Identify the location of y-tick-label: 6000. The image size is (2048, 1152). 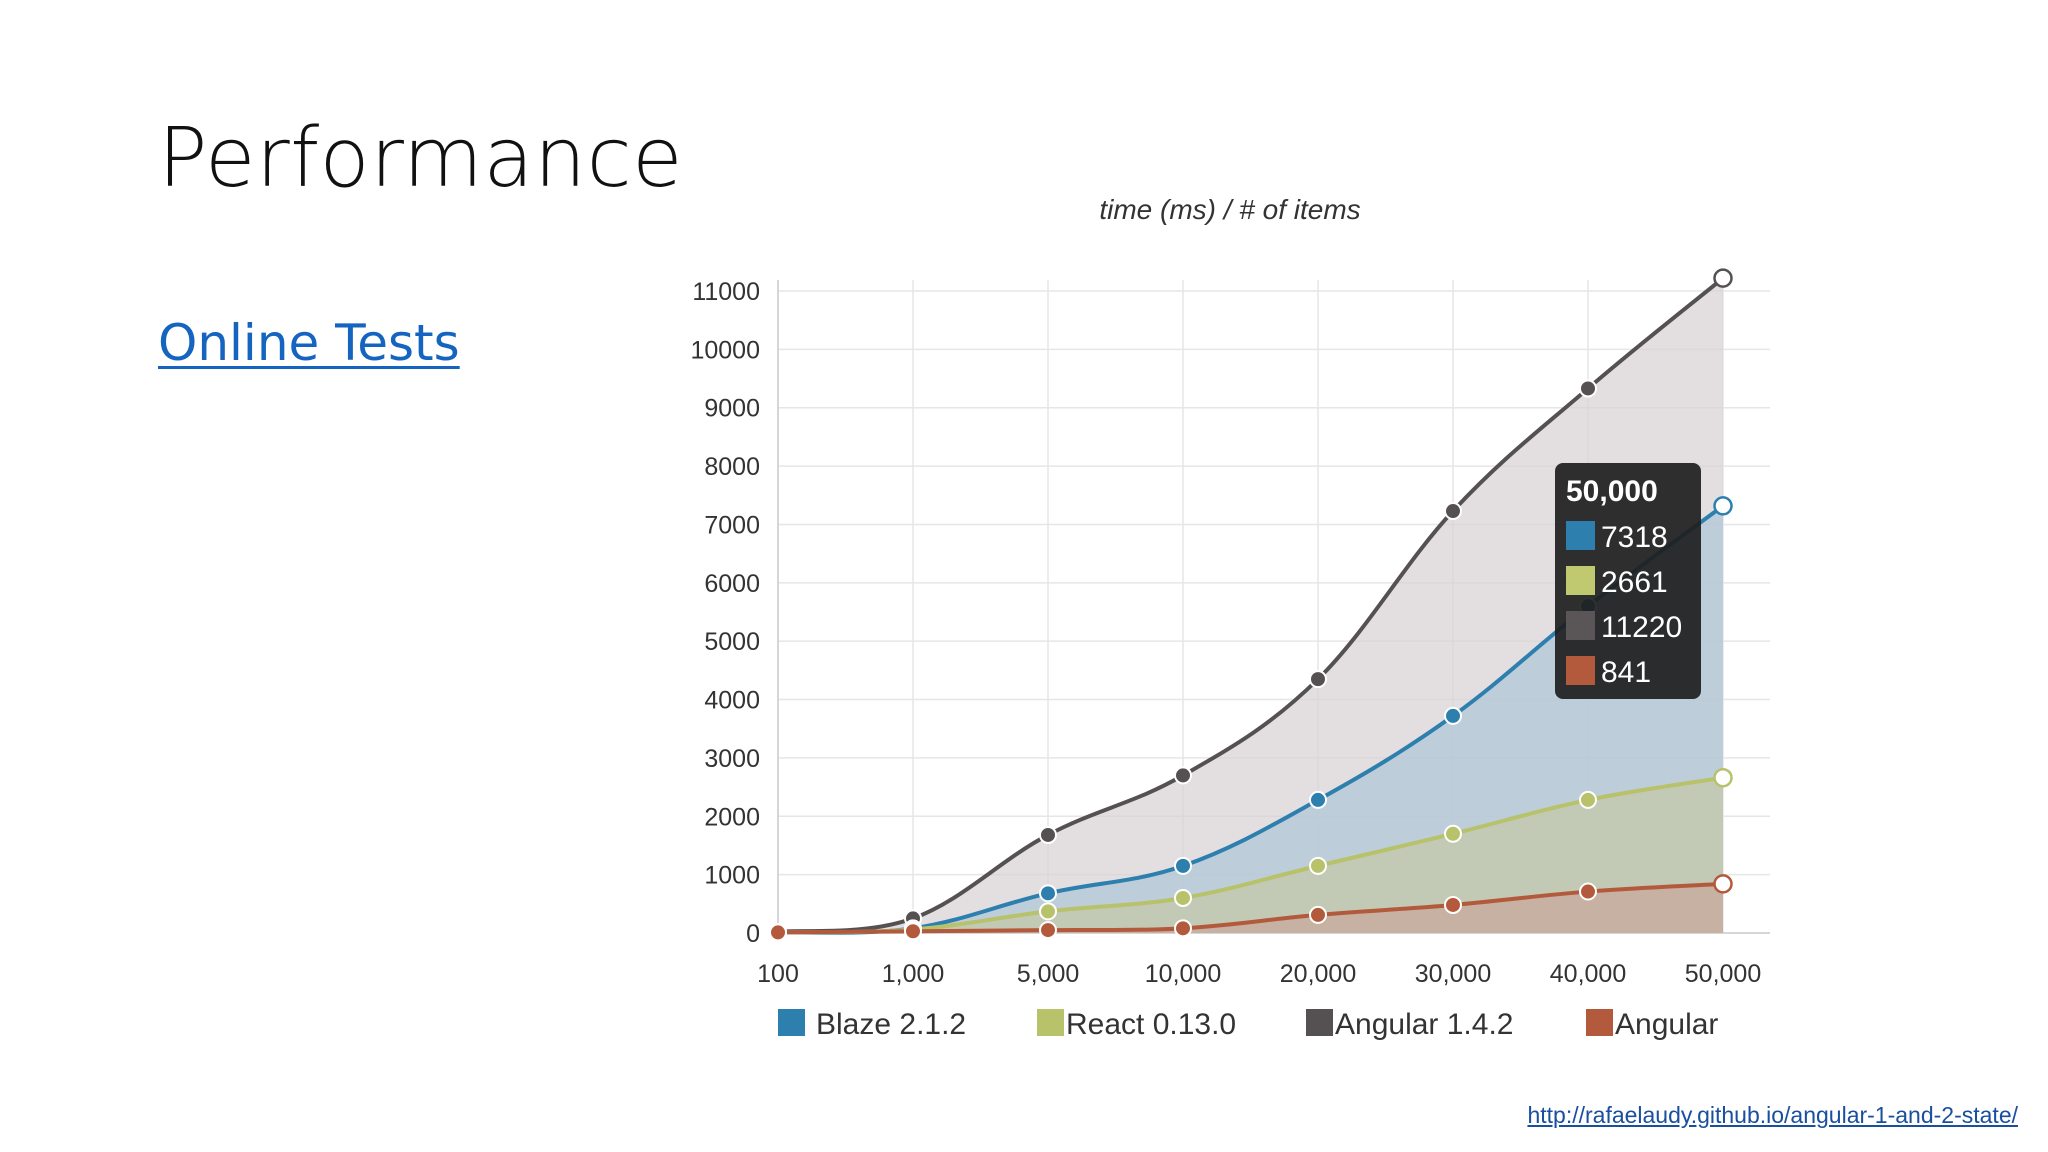
(732, 584).